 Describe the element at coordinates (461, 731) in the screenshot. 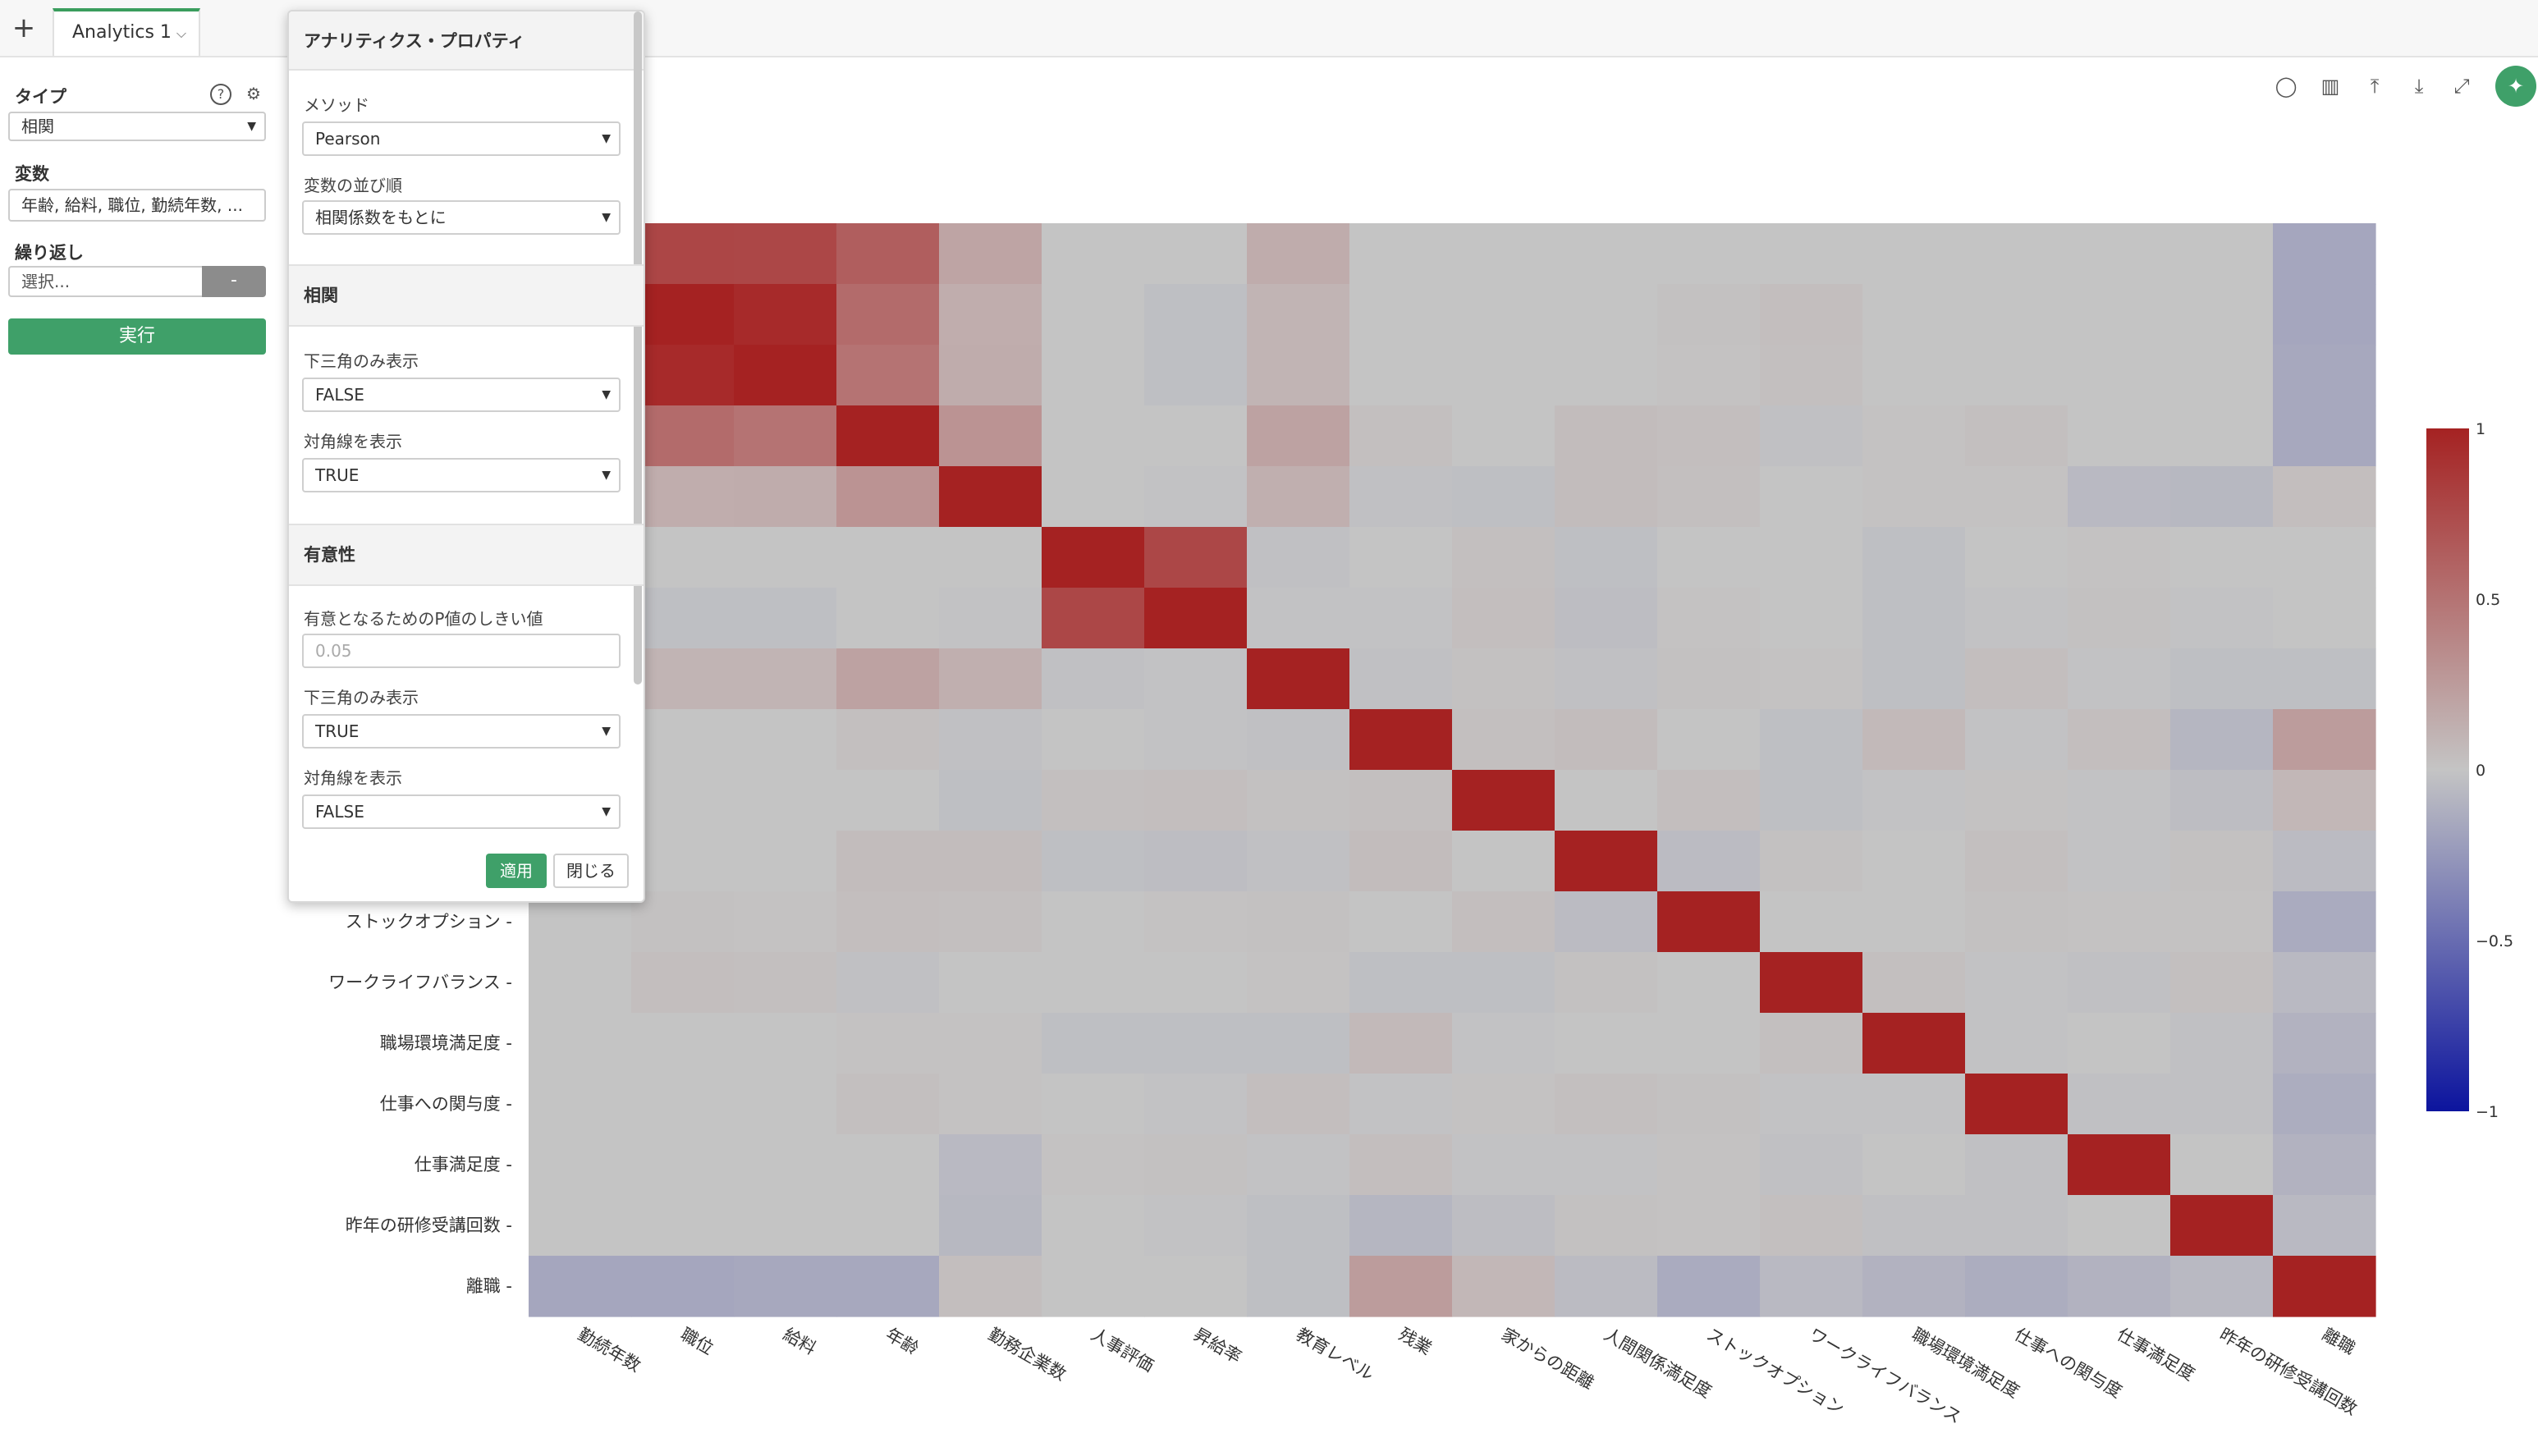

I see `sig-lower-select: TRUE ▼` at that location.